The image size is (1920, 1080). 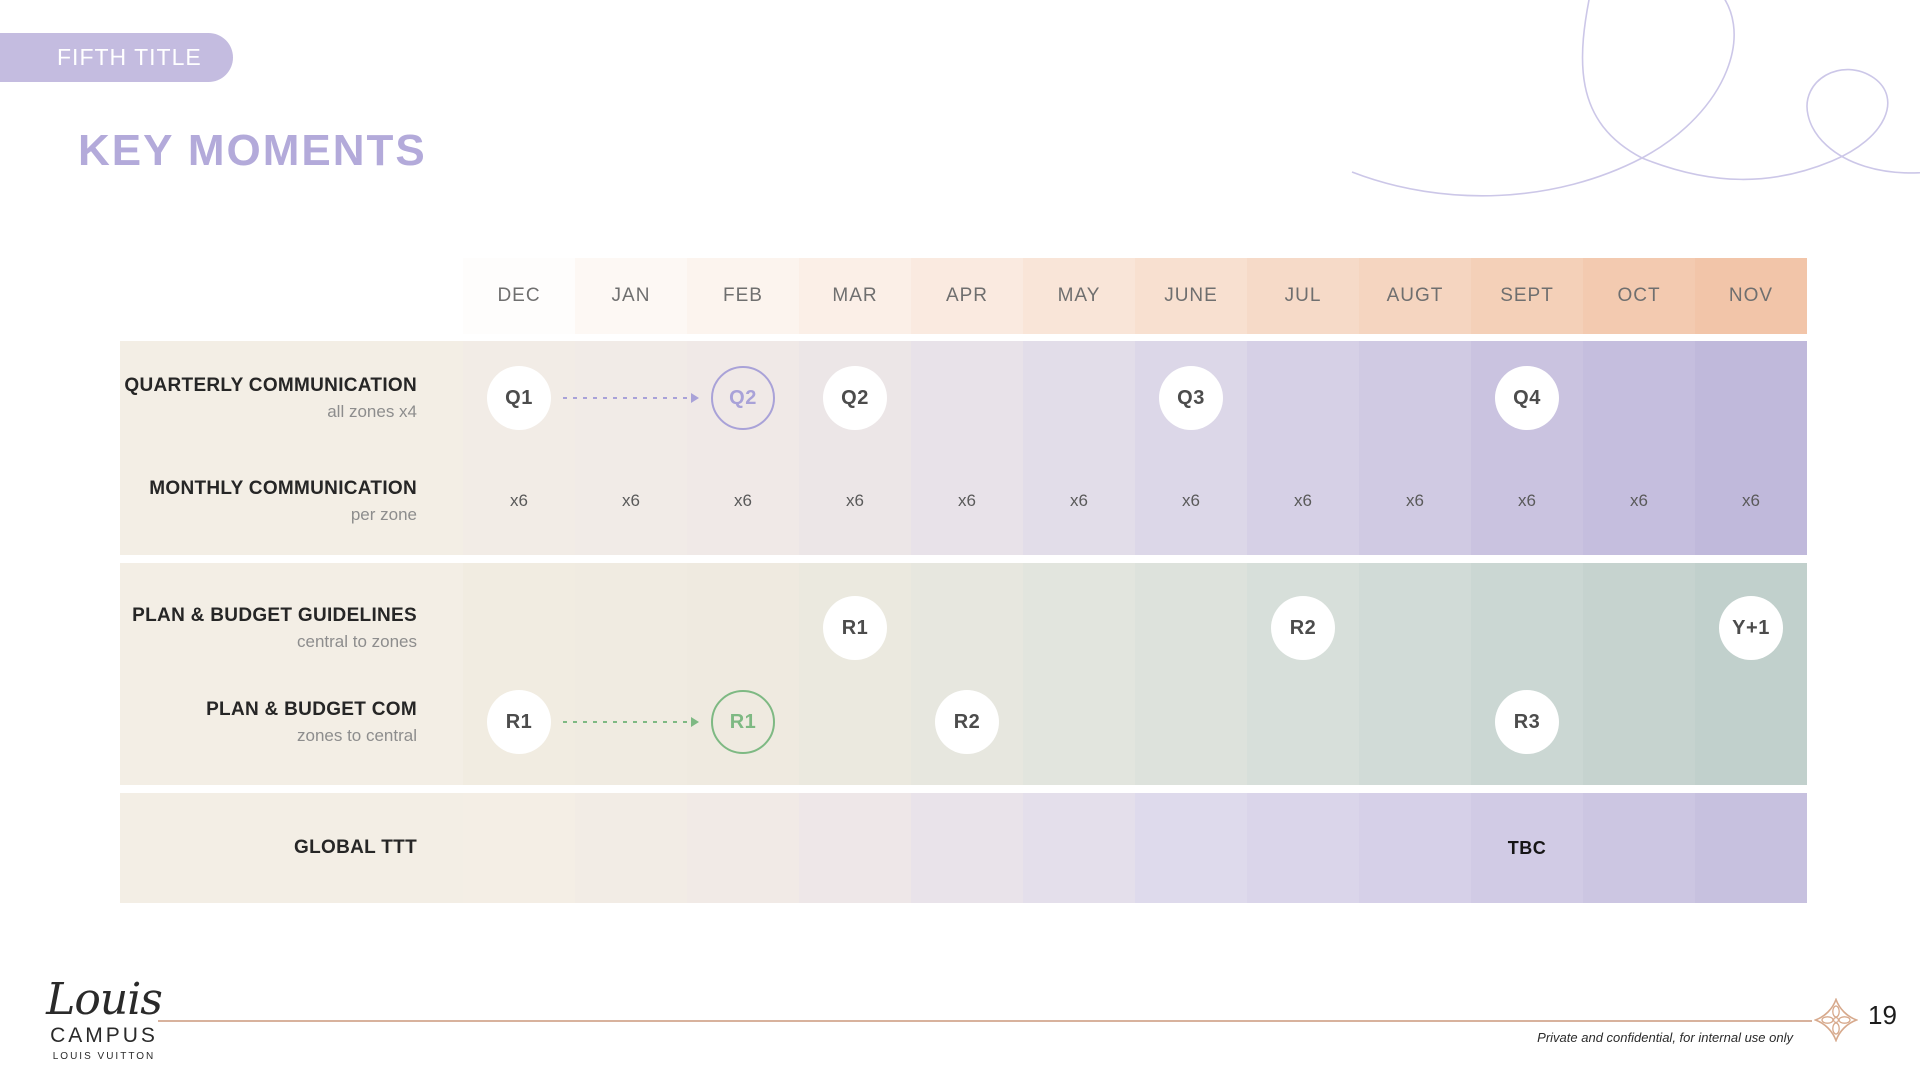 I want to click on month-header-augt: AUGT, so click(x=1415, y=296).